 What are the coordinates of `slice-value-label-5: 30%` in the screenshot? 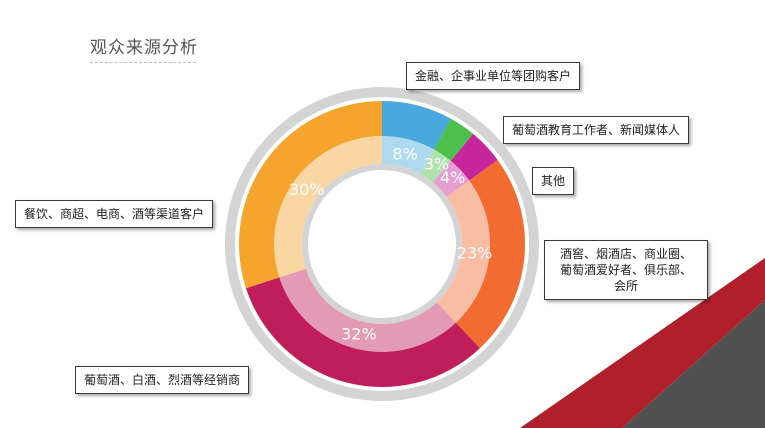 It's located at (307, 189).